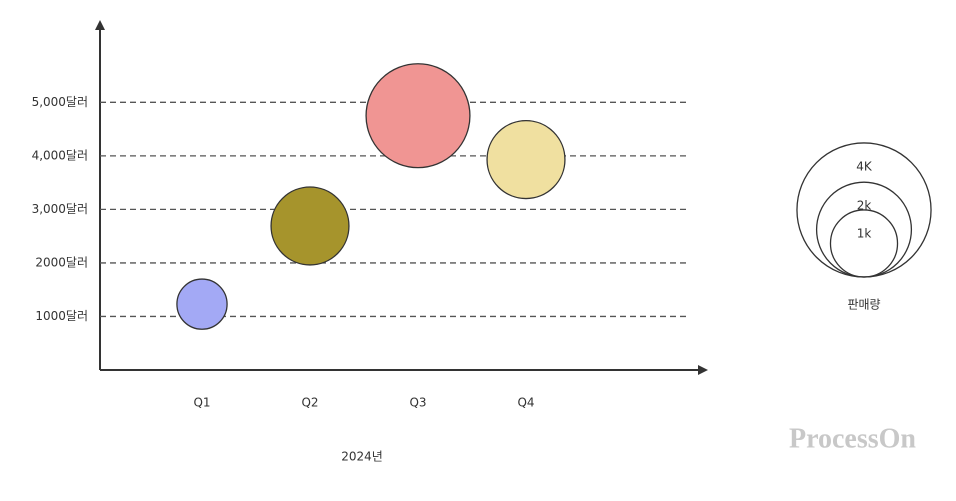 The image size is (956, 501). Describe the element at coordinates (864, 206) in the screenshot. I see `size-legend-label: 2k` at that location.